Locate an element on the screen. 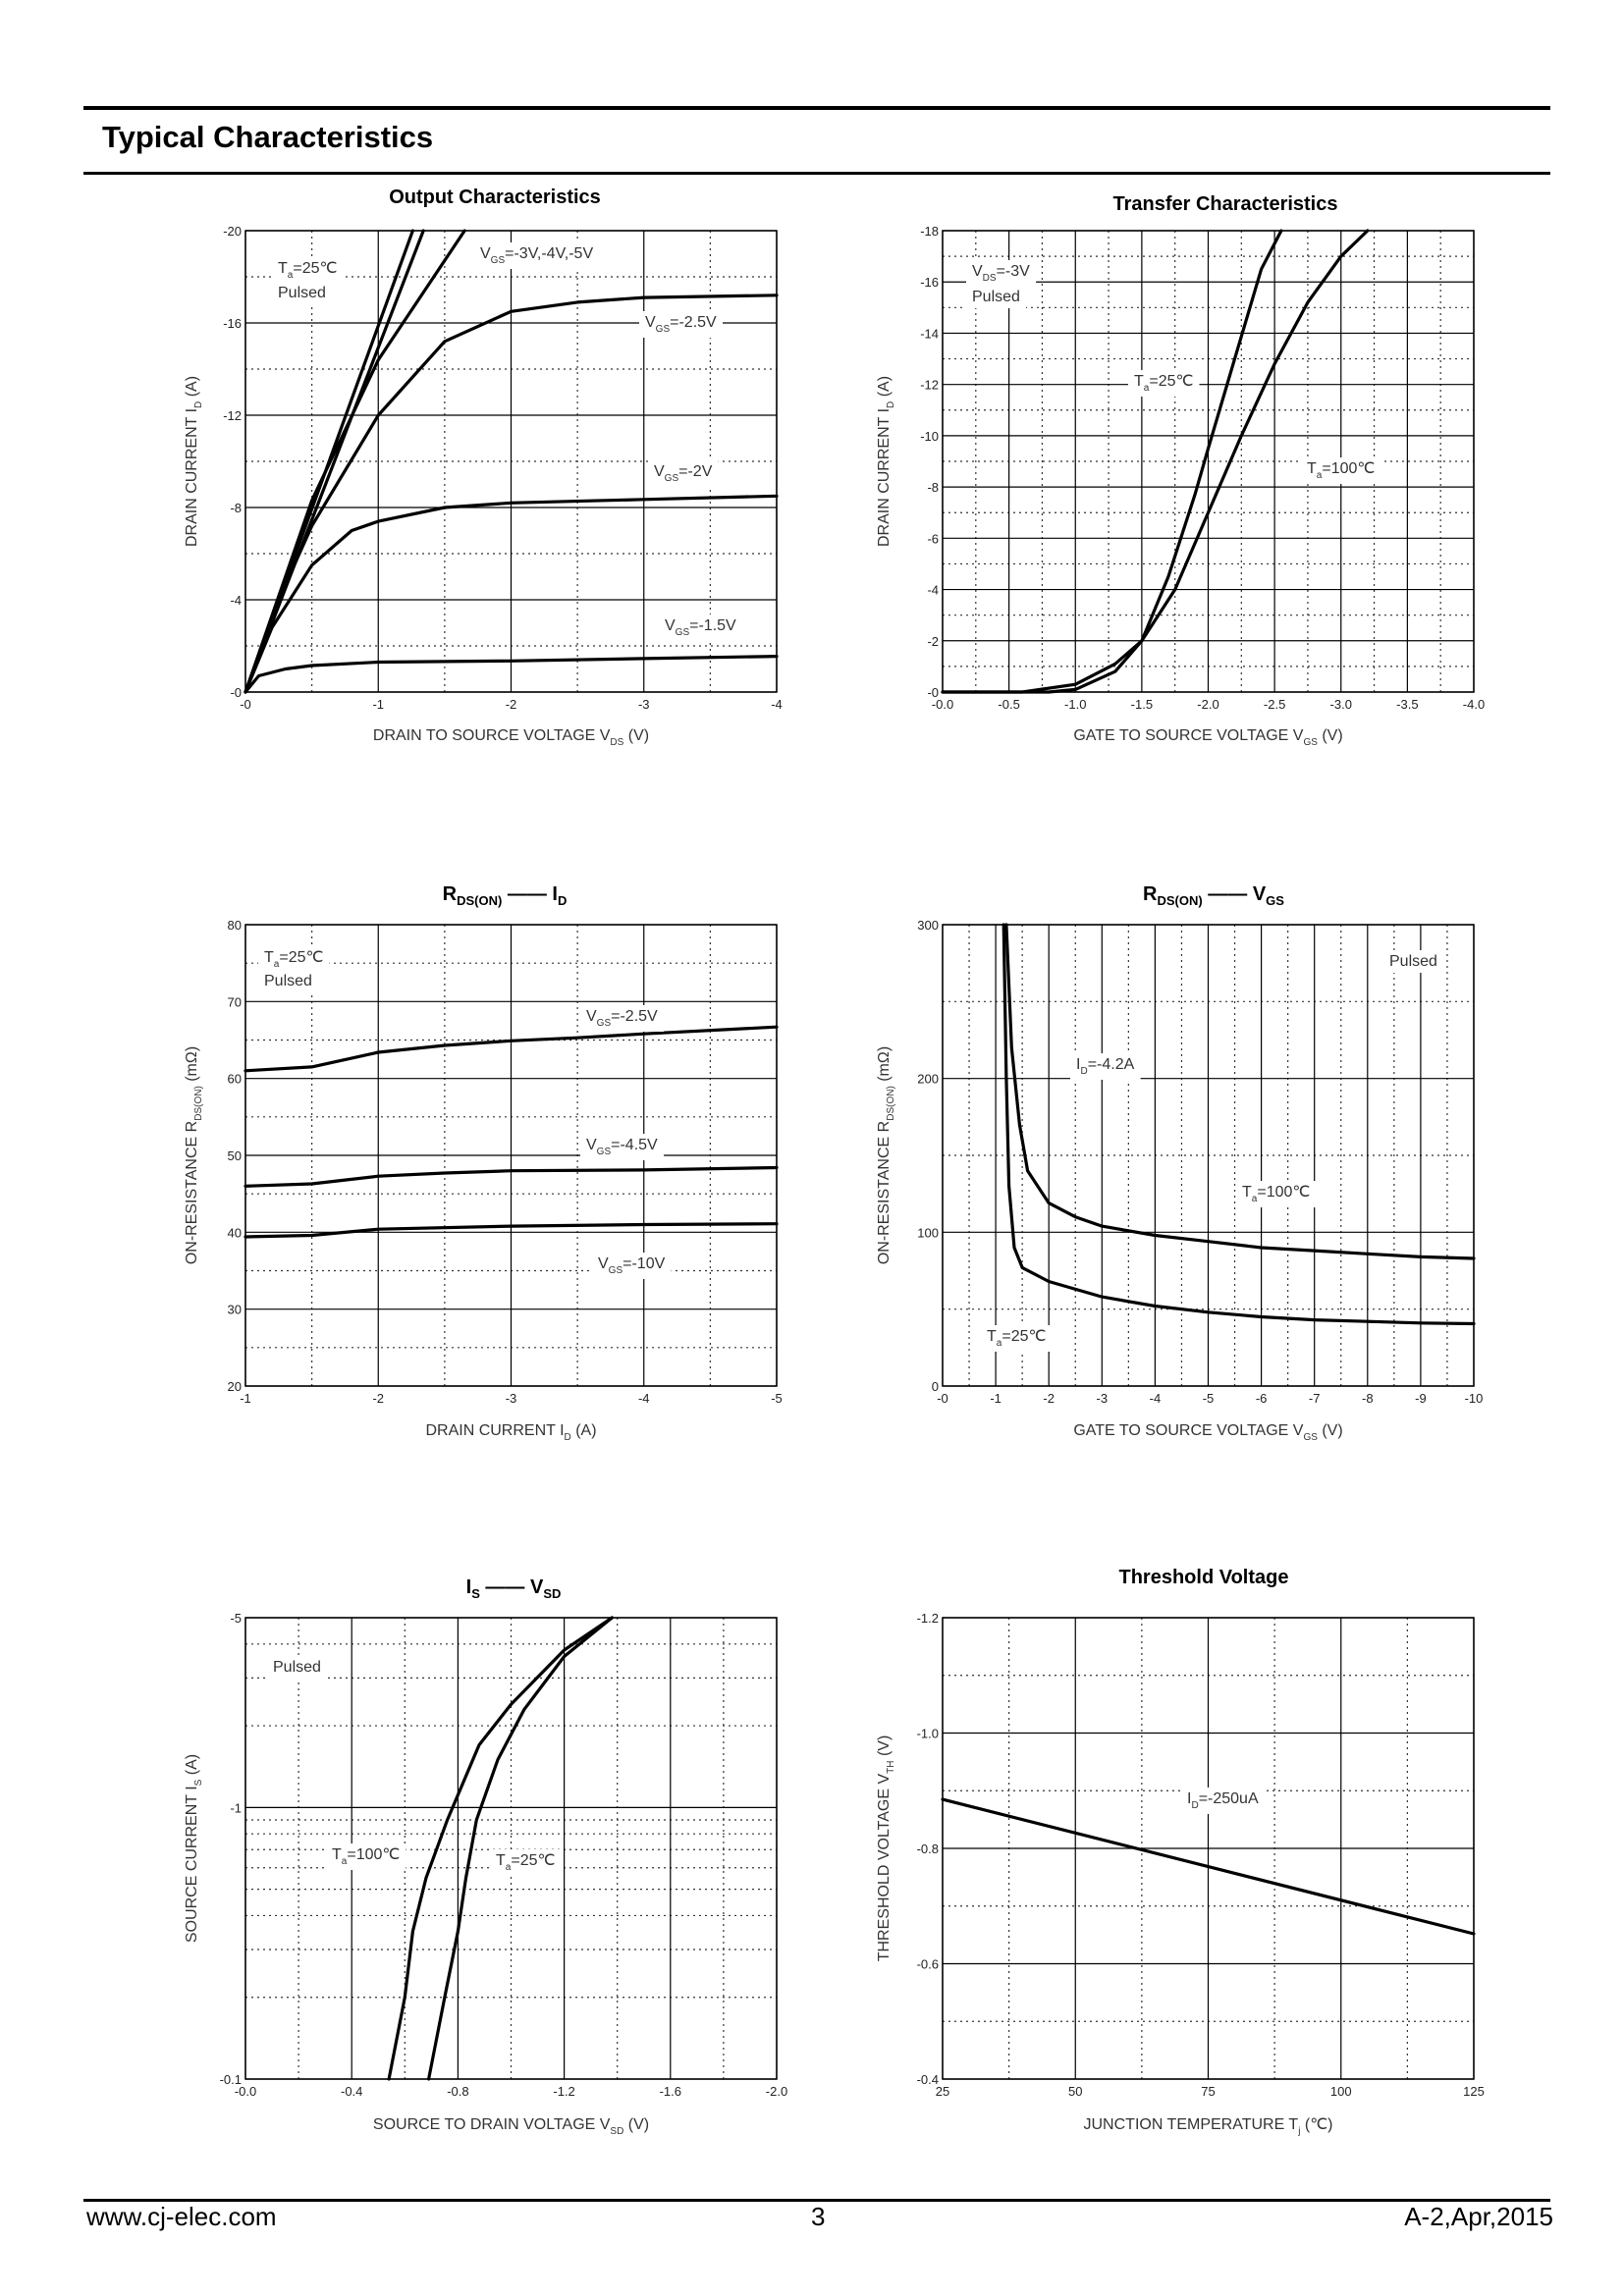 This screenshot has width=1624, height=2296. x-tick-label: -0 is located at coordinates (245, 705).